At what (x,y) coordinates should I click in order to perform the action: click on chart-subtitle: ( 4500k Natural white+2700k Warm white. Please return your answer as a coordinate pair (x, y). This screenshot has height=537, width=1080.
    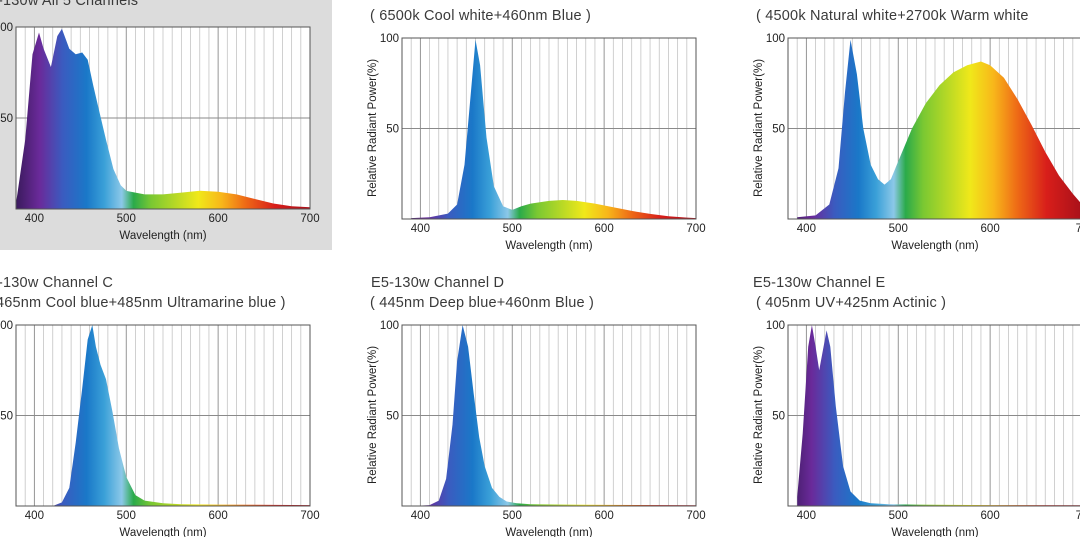
    Looking at the image, I should click on (892, 16).